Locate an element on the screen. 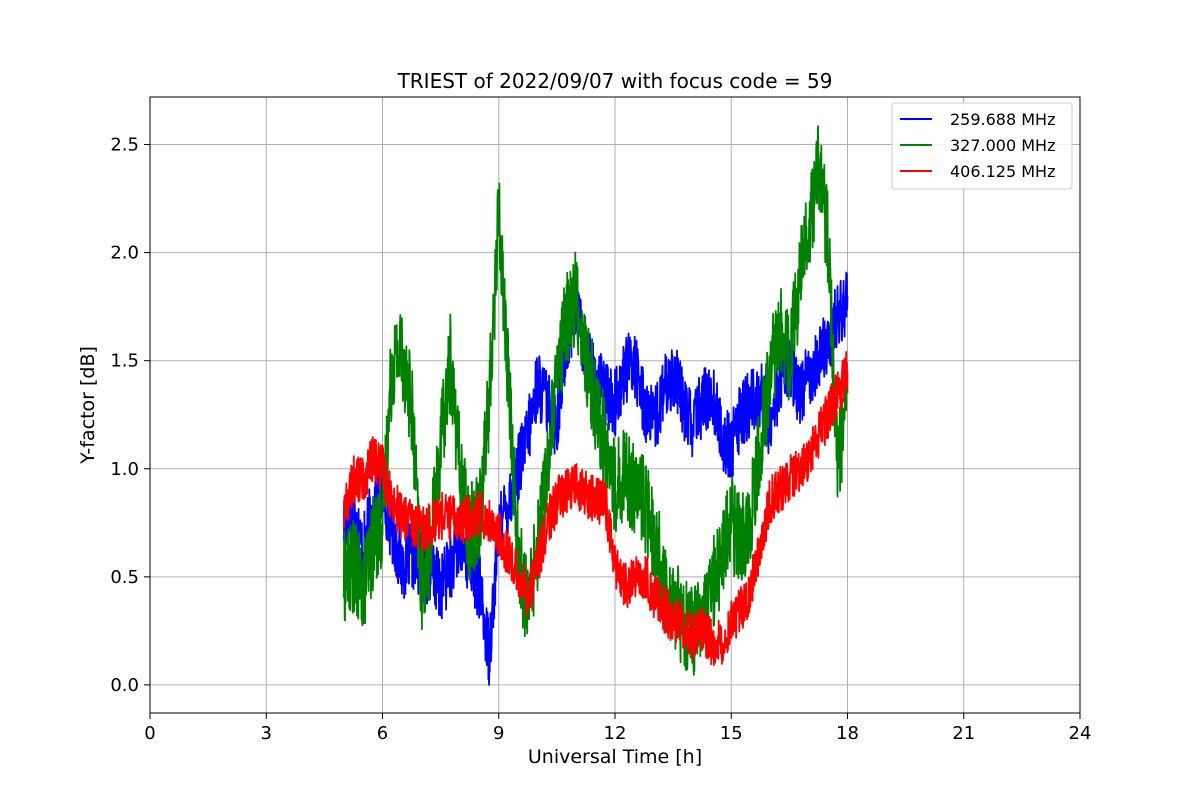 This screenshot has height=800, width=1200. legend-label: 259.688 MHz is located at coordinates (1002, 119).